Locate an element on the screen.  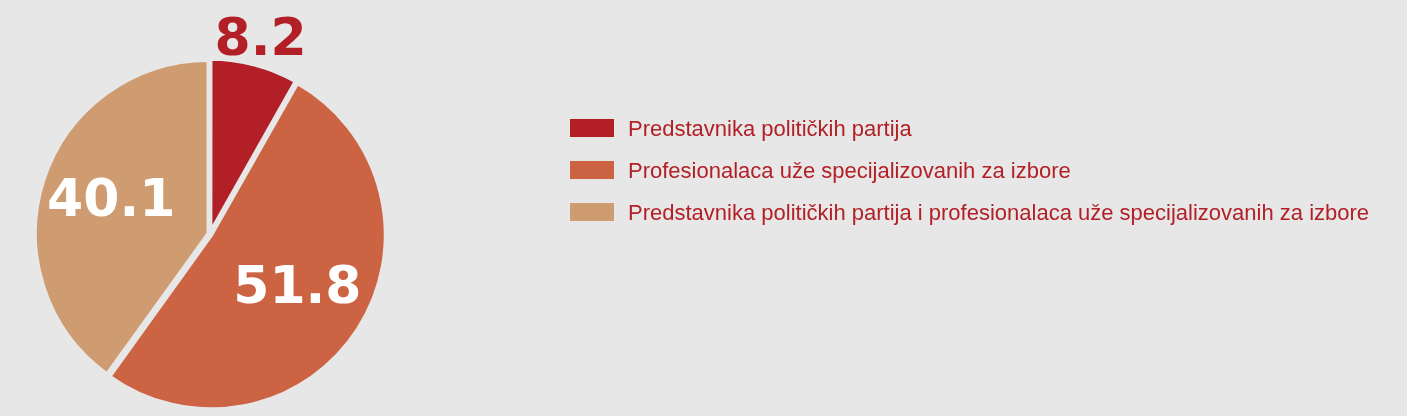
data-label: 40.1 is located at coordinates (111, 197).